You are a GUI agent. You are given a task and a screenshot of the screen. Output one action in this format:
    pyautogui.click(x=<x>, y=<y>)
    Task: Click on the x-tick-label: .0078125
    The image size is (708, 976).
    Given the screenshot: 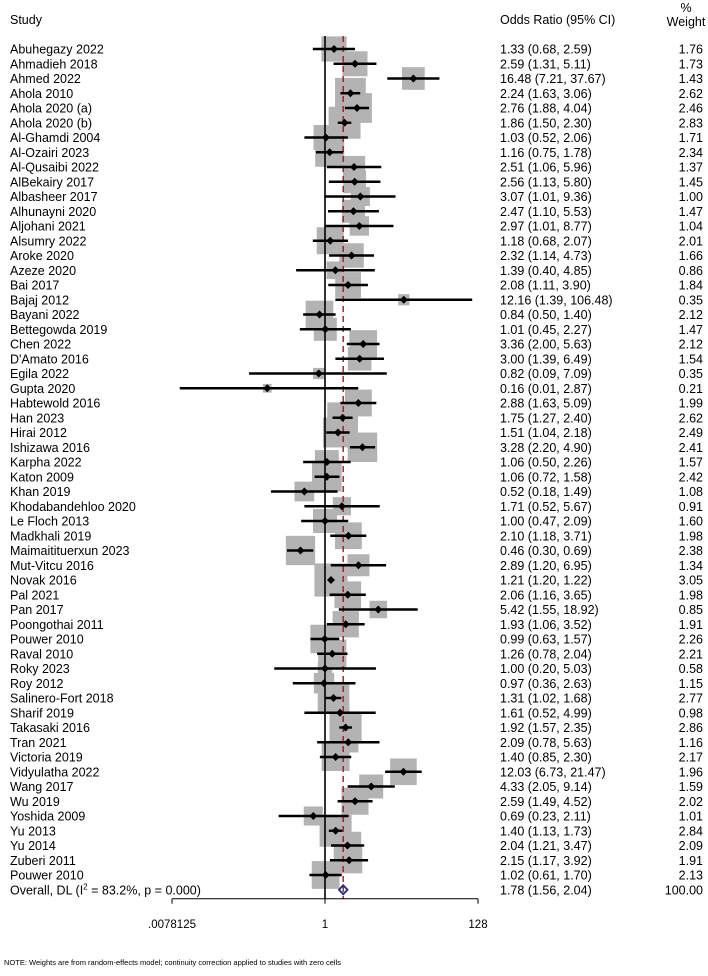 What is the action you would take?
    pyautogui.click(x=172, y=925)
    